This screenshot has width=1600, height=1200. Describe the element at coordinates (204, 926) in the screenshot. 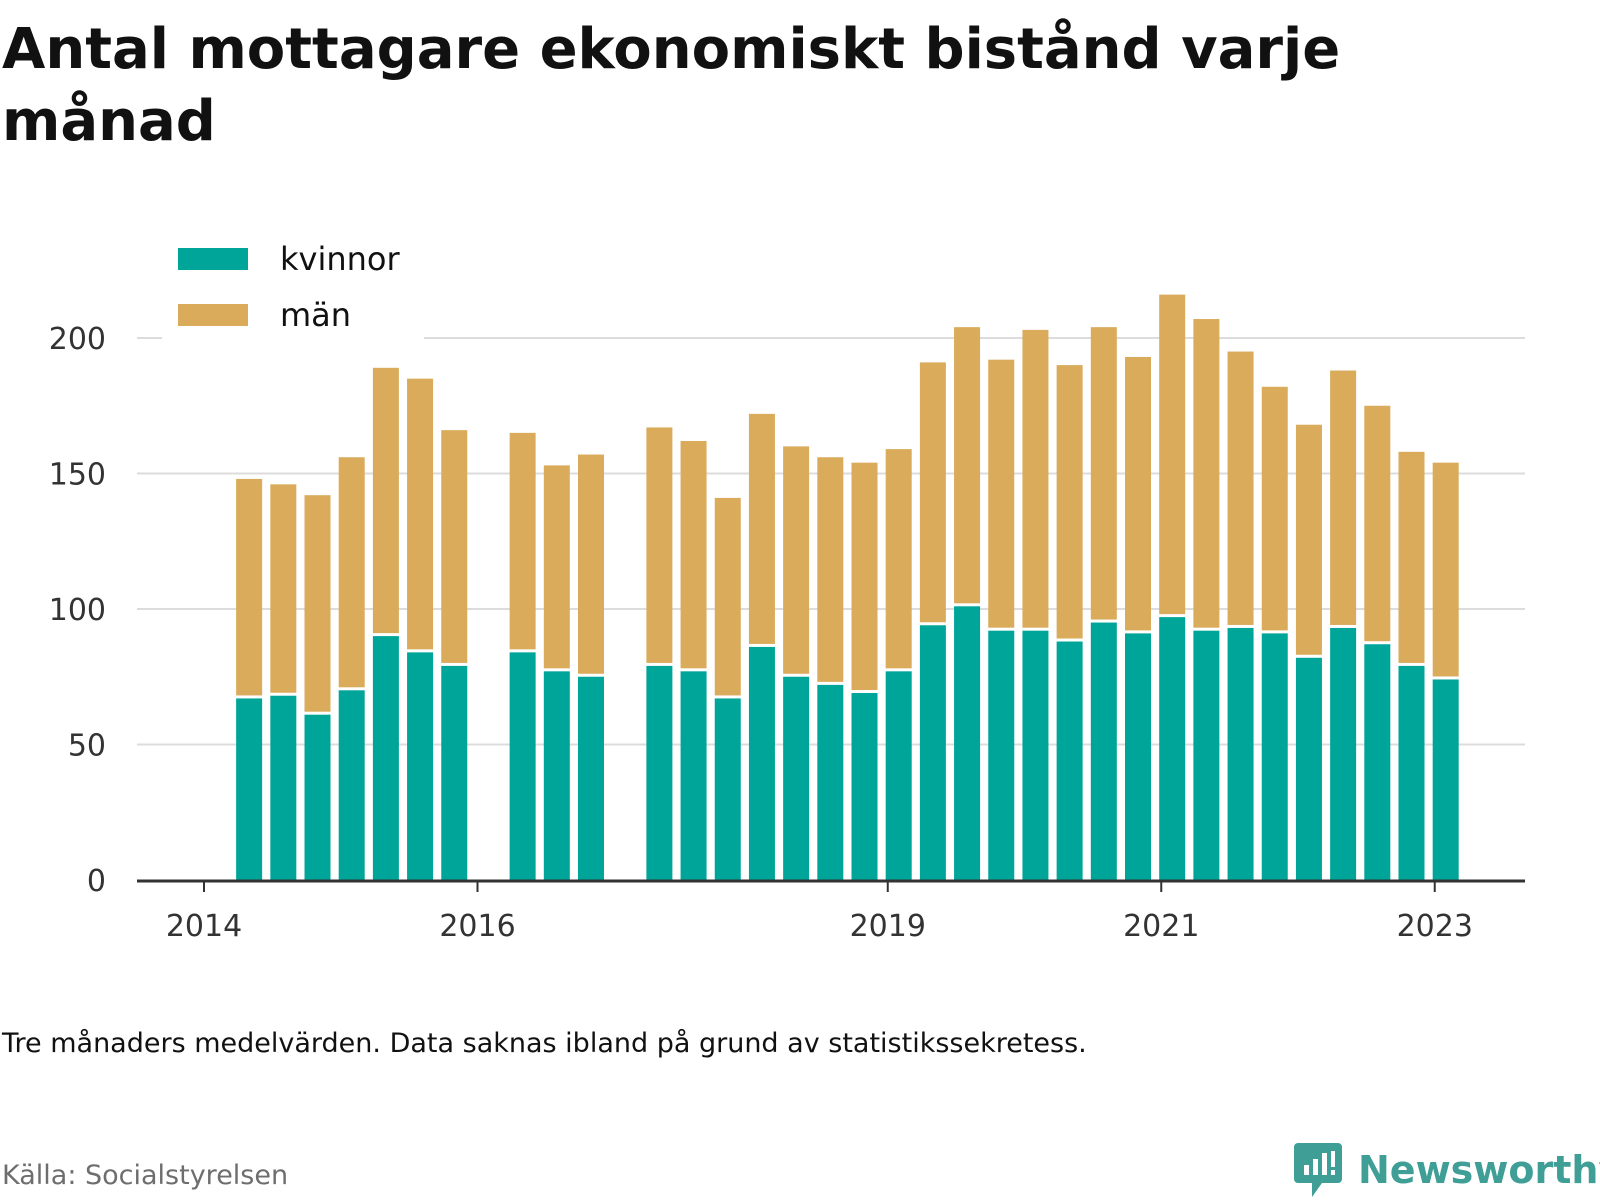

I see `x-tick-label: 2014` at that location.